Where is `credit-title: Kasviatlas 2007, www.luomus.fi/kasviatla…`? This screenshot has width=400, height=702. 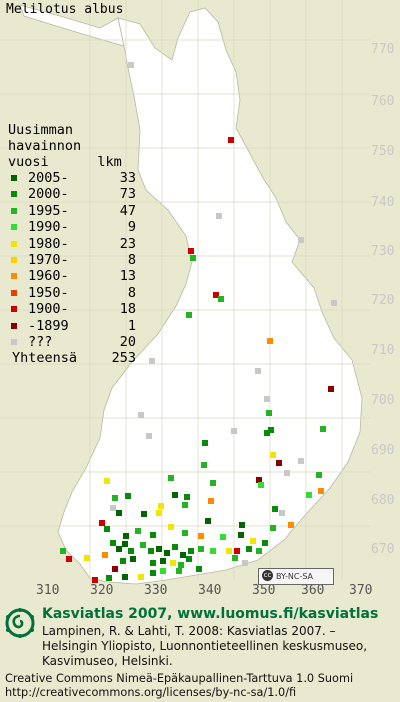
credit-title: Kasviatlas 2007, www.luomus.fi/kasviatla… is located at coordinates (210, 614).